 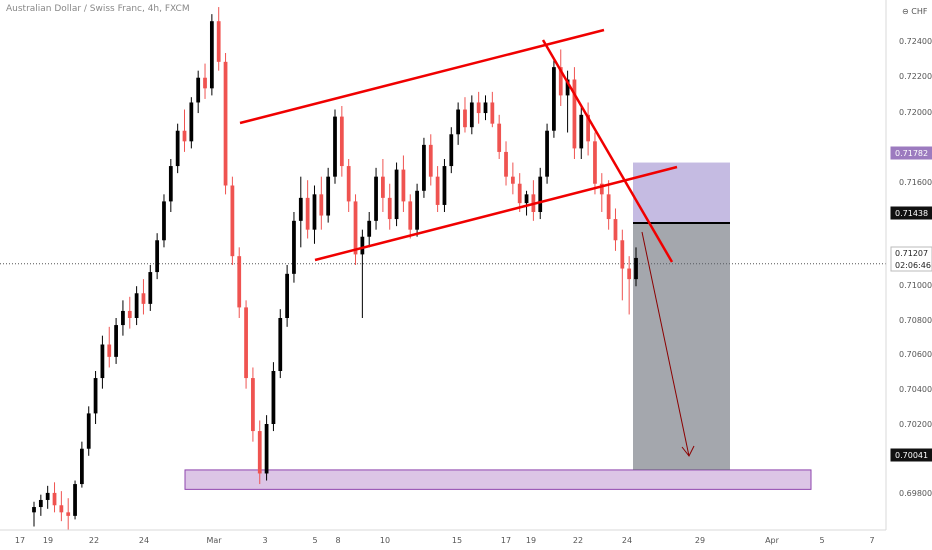 What do you see at coordinates (915, 182) in the screenshot?
I see `y-tick-label: 0.71600` at bounding box center [915, 182].